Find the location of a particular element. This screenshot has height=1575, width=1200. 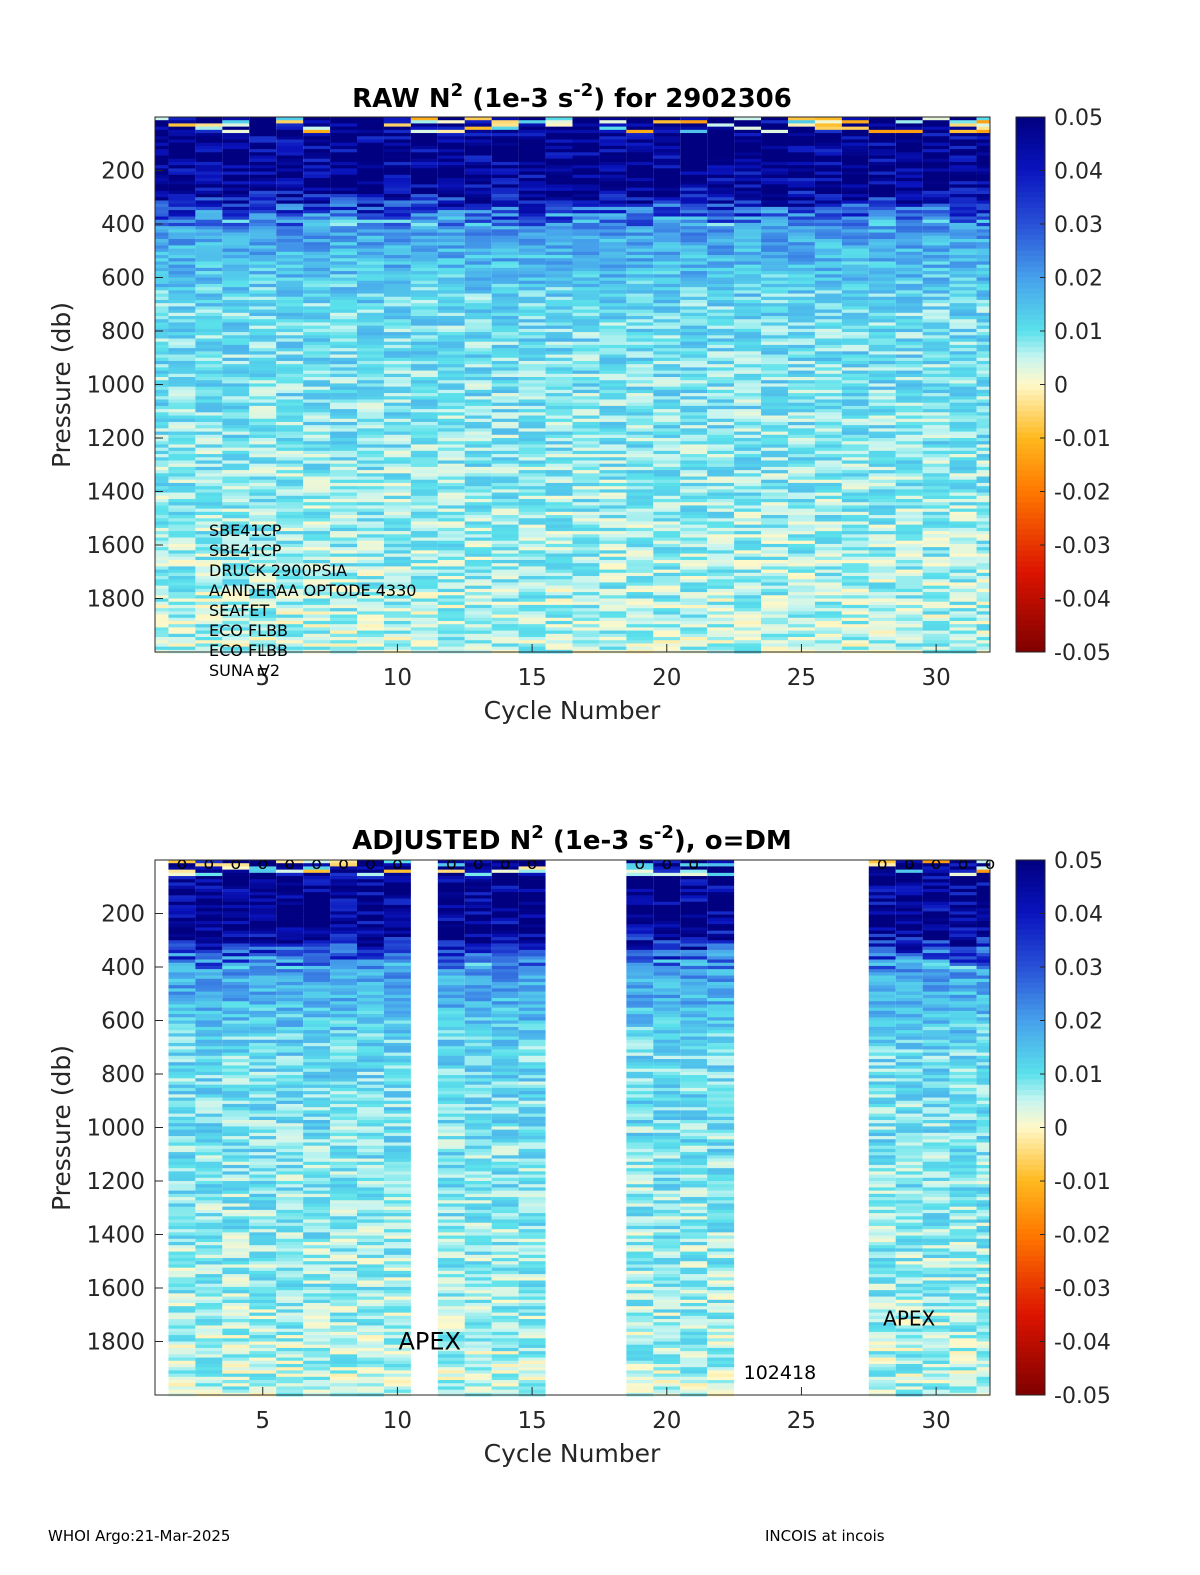

raw-ylabel: Pressure (db) is located at coordinates (61, 385).